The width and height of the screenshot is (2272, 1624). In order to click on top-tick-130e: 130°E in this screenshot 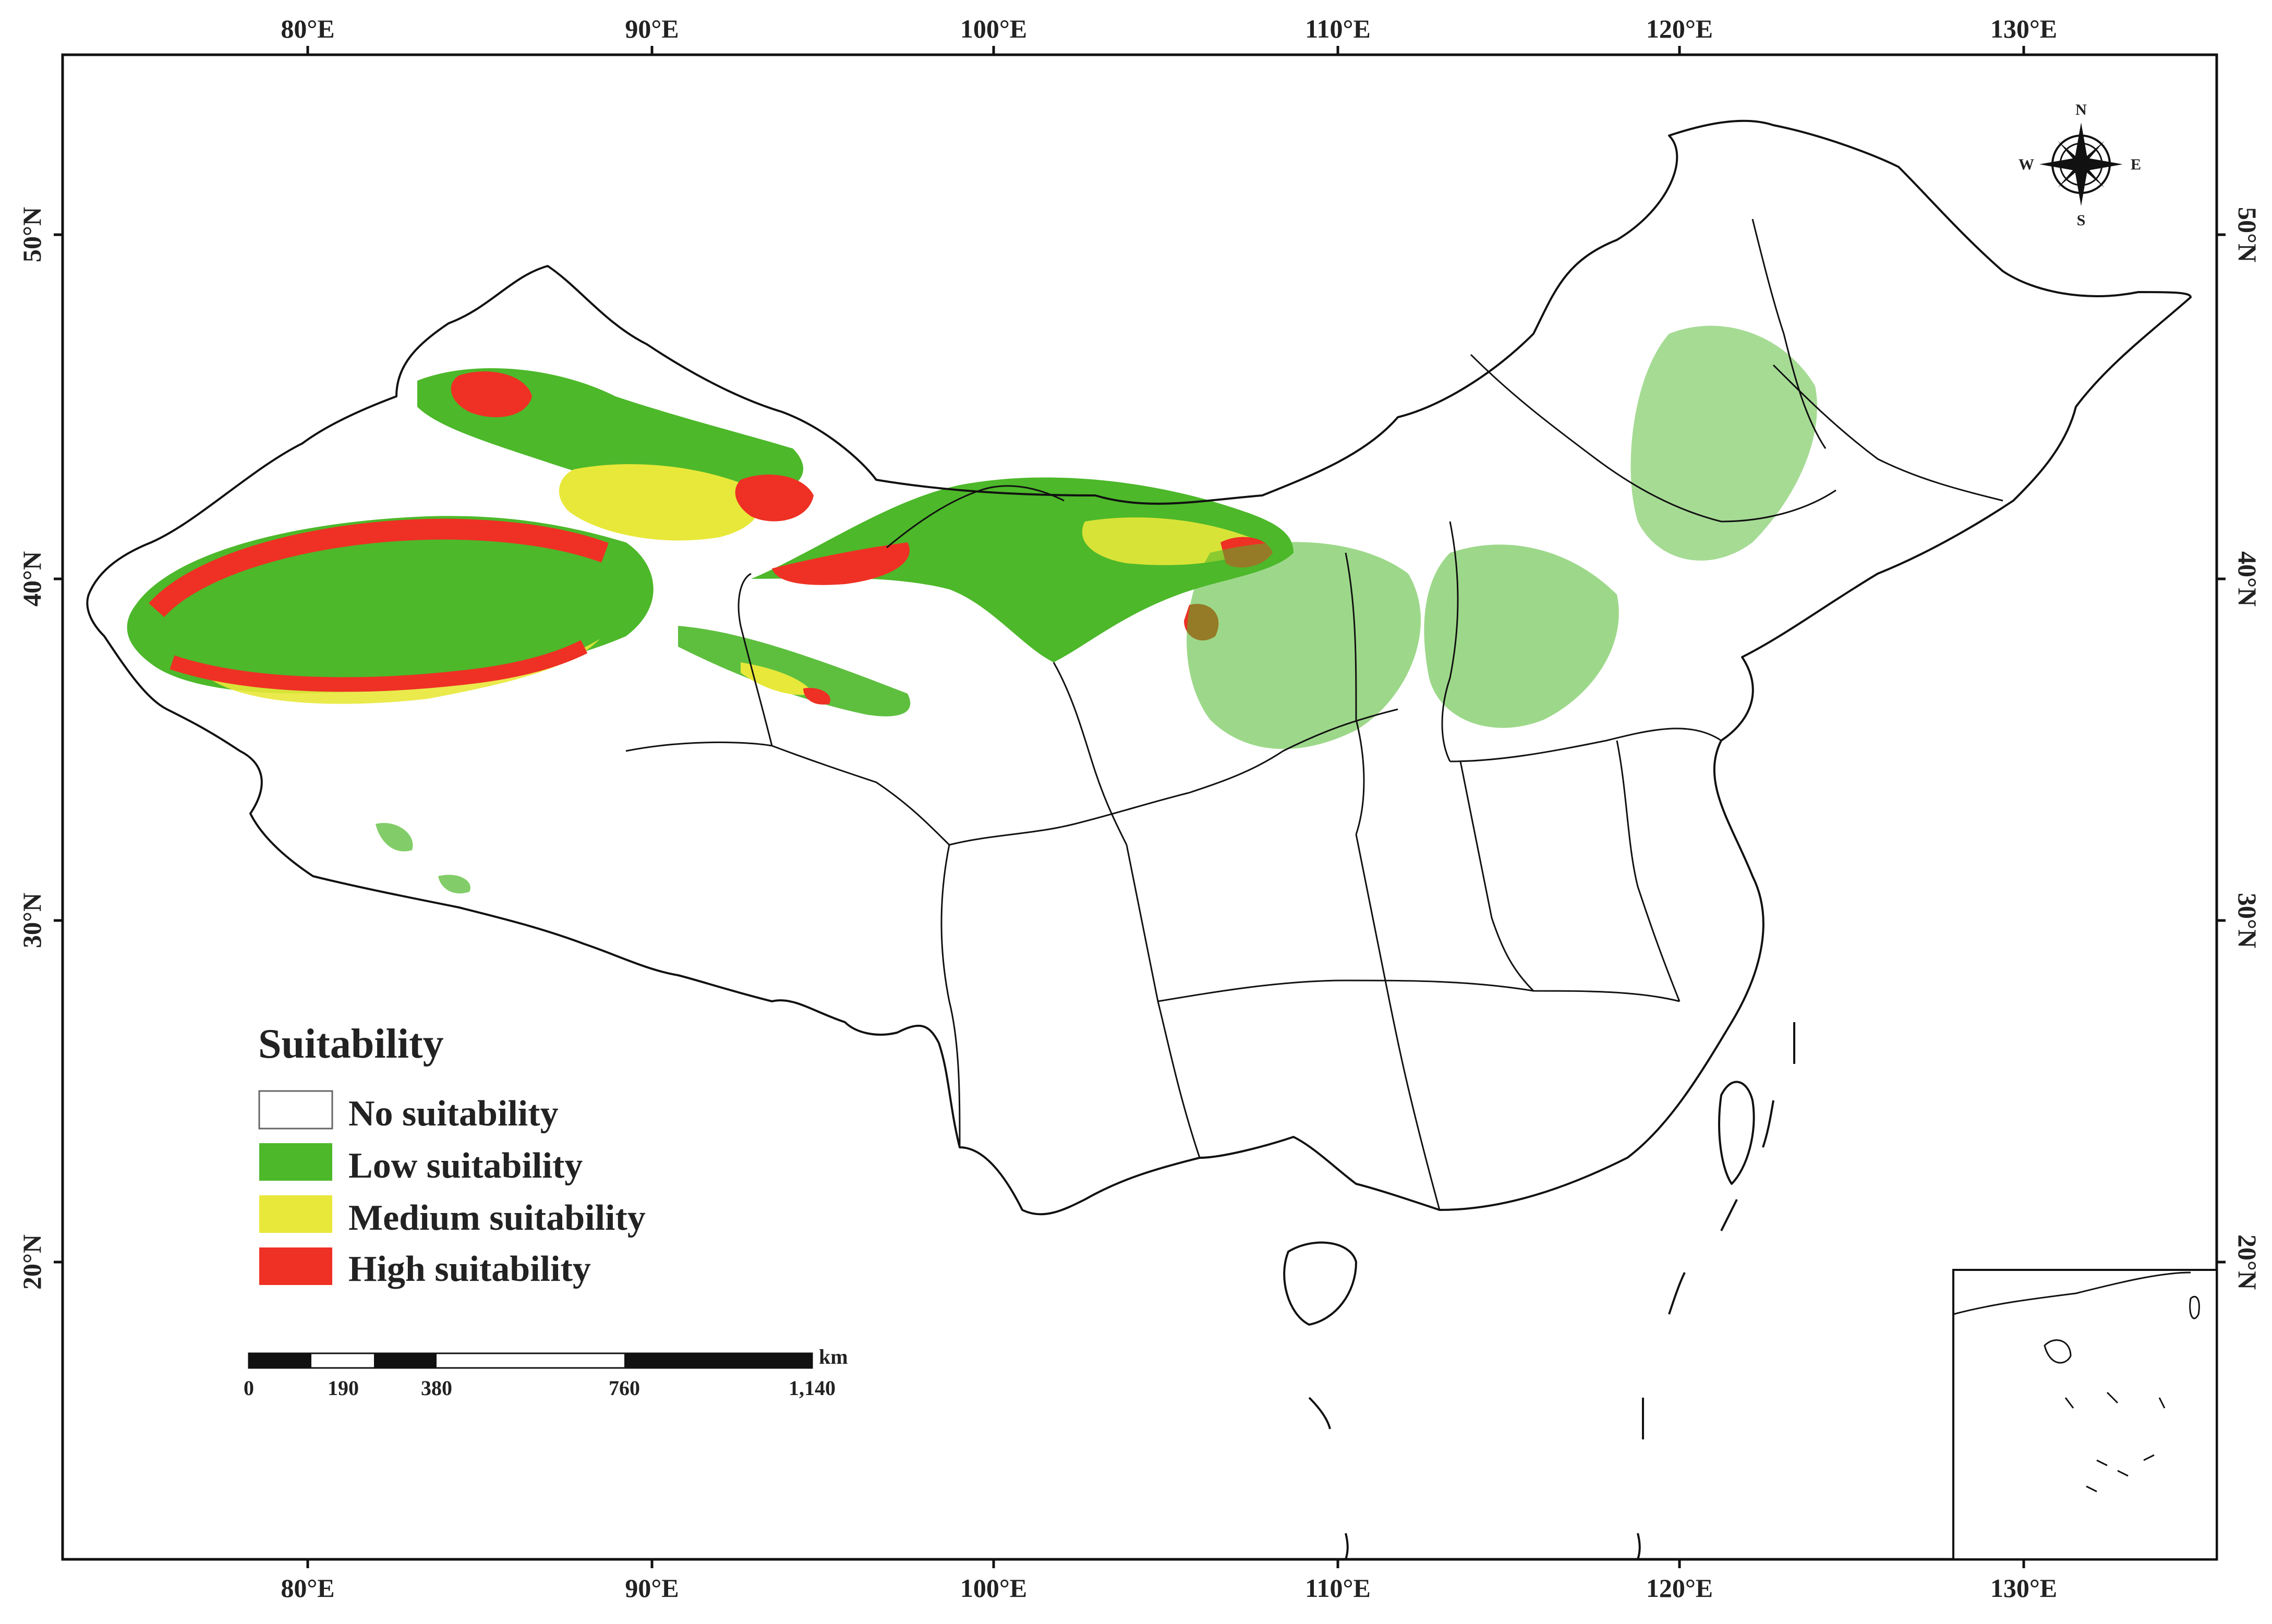, I will do `click(2023, 29)`.